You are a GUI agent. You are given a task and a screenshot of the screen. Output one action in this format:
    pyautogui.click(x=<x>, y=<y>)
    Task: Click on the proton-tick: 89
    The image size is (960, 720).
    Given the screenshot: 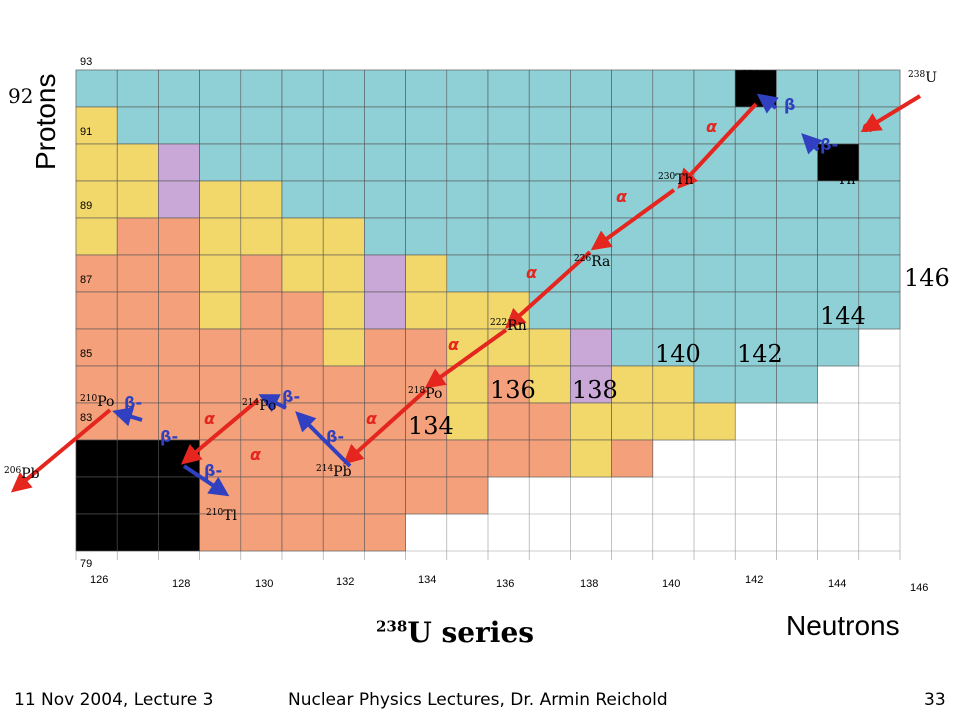 What is the action you would take?
    pyautogui.click(x=86, y=206)
    